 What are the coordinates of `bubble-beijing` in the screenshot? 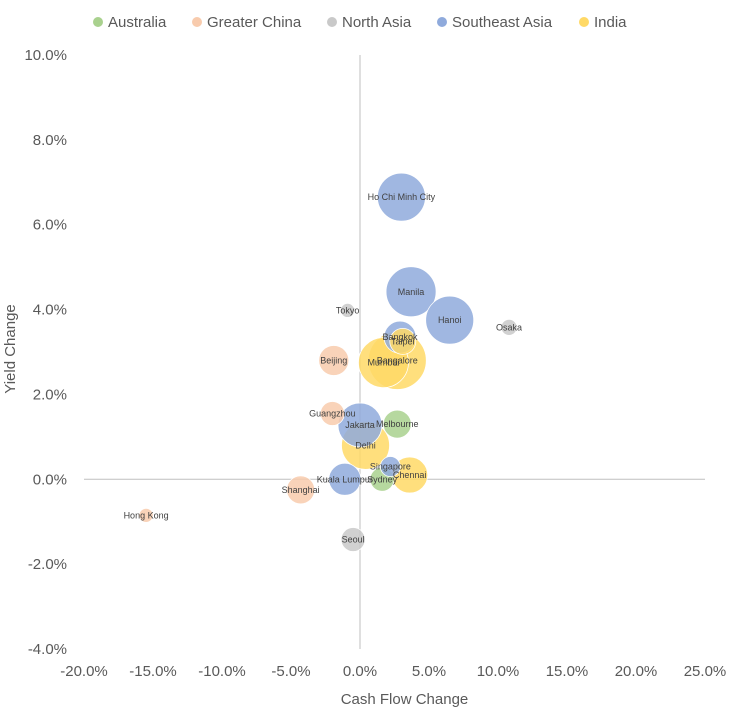 It's located at (334, 360).